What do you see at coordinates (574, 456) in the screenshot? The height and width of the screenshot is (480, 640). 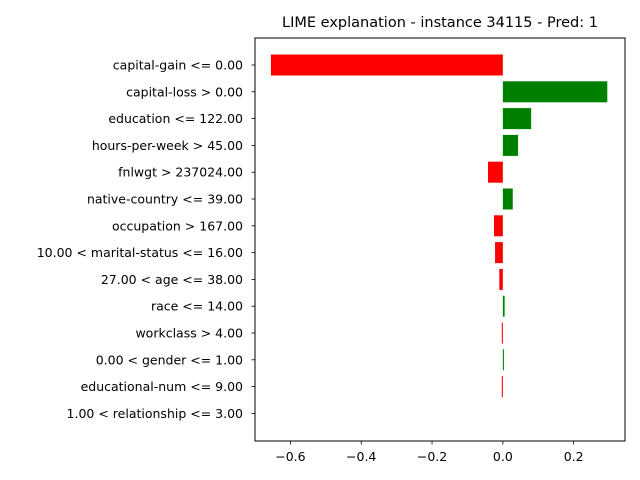 I see `x-tick-label-4: 0.2` at bounding box center [574, 456].